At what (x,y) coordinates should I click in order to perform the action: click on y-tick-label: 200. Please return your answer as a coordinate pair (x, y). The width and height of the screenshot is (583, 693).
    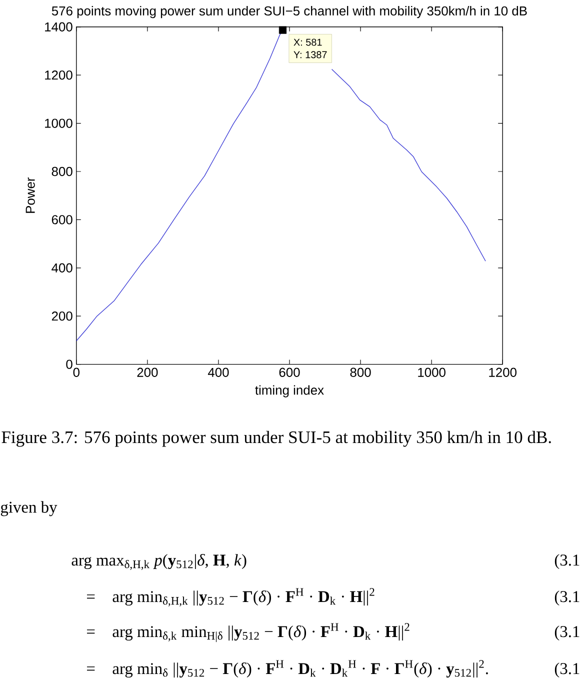
    Looking at the image, I should click on (62, 316).